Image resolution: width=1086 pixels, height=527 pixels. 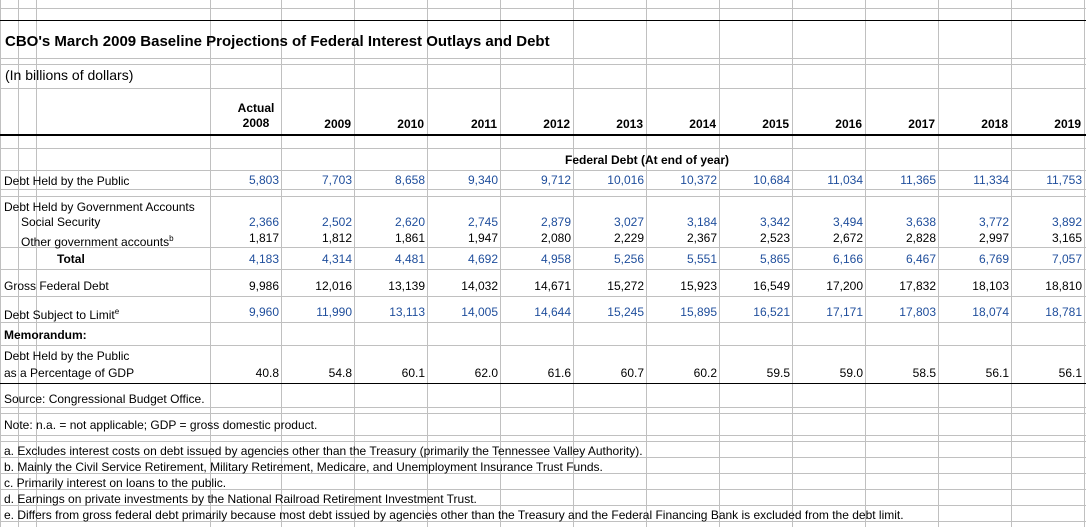 I want to click on value-pct-gdp: 54.8, so click(x=340, y=373).